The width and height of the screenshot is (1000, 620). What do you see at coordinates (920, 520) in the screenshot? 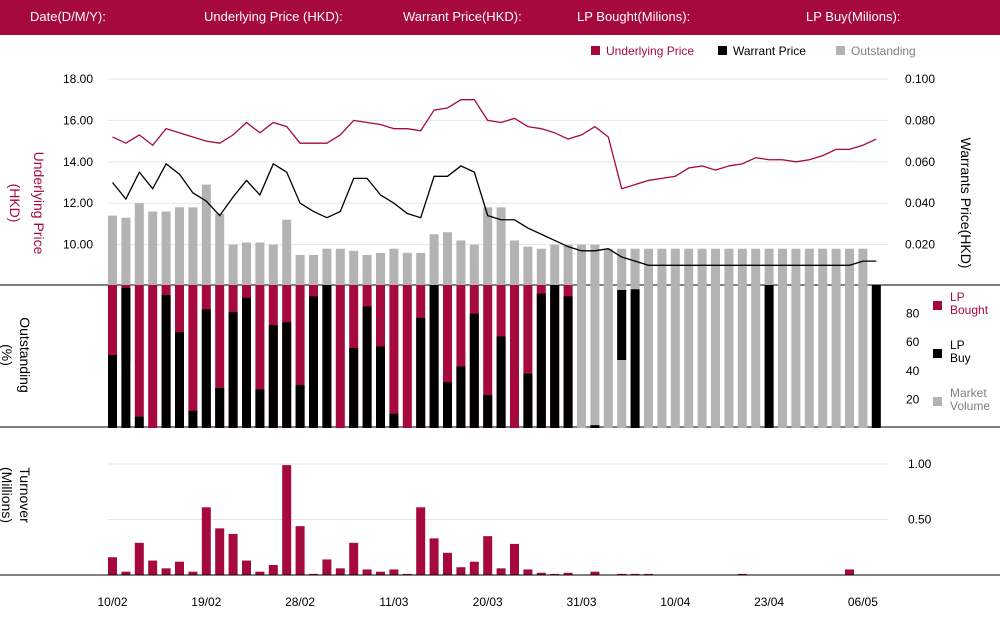
I see `y-tick-turnover: 0.50` at bounding box center [920, 520].